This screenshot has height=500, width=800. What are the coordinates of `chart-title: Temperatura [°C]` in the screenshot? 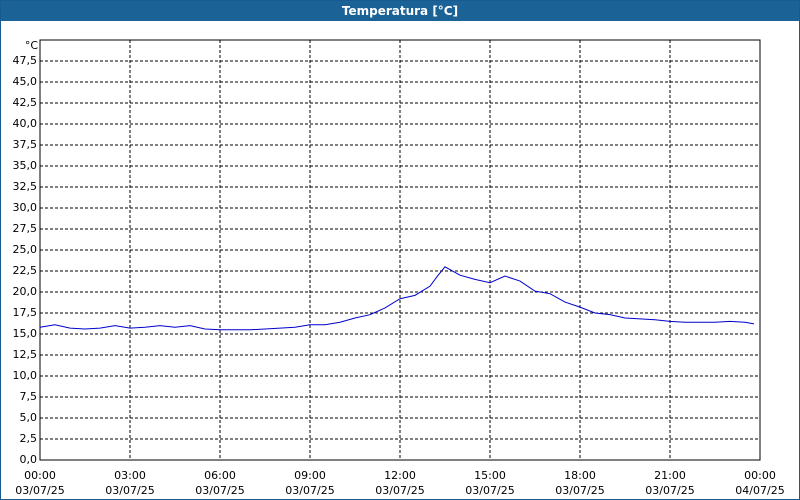 It's located at (400, 11).